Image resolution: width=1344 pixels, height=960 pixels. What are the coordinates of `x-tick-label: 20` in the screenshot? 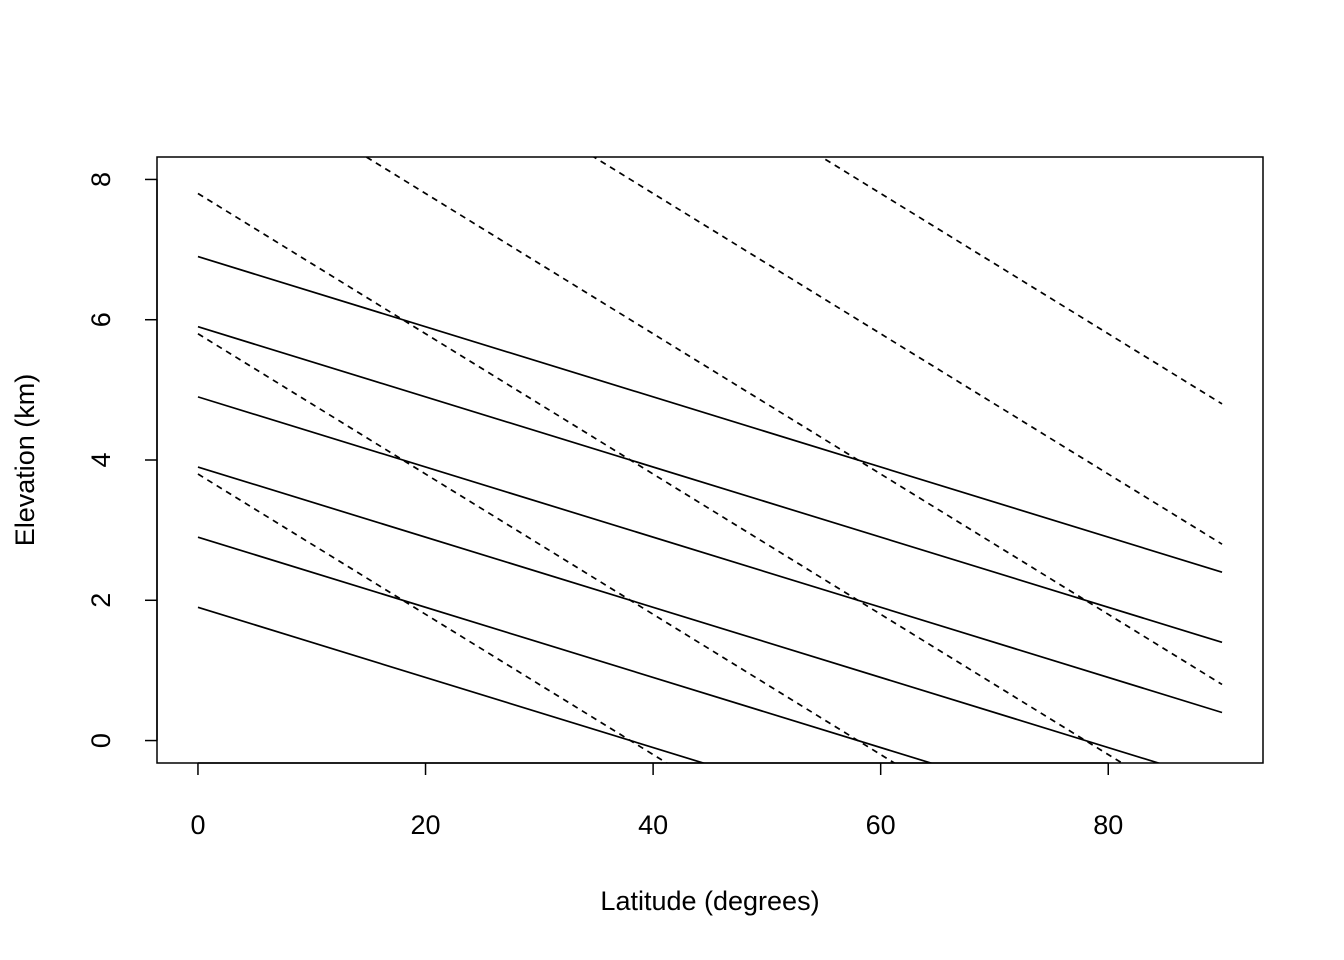 It's located at (426, 825).